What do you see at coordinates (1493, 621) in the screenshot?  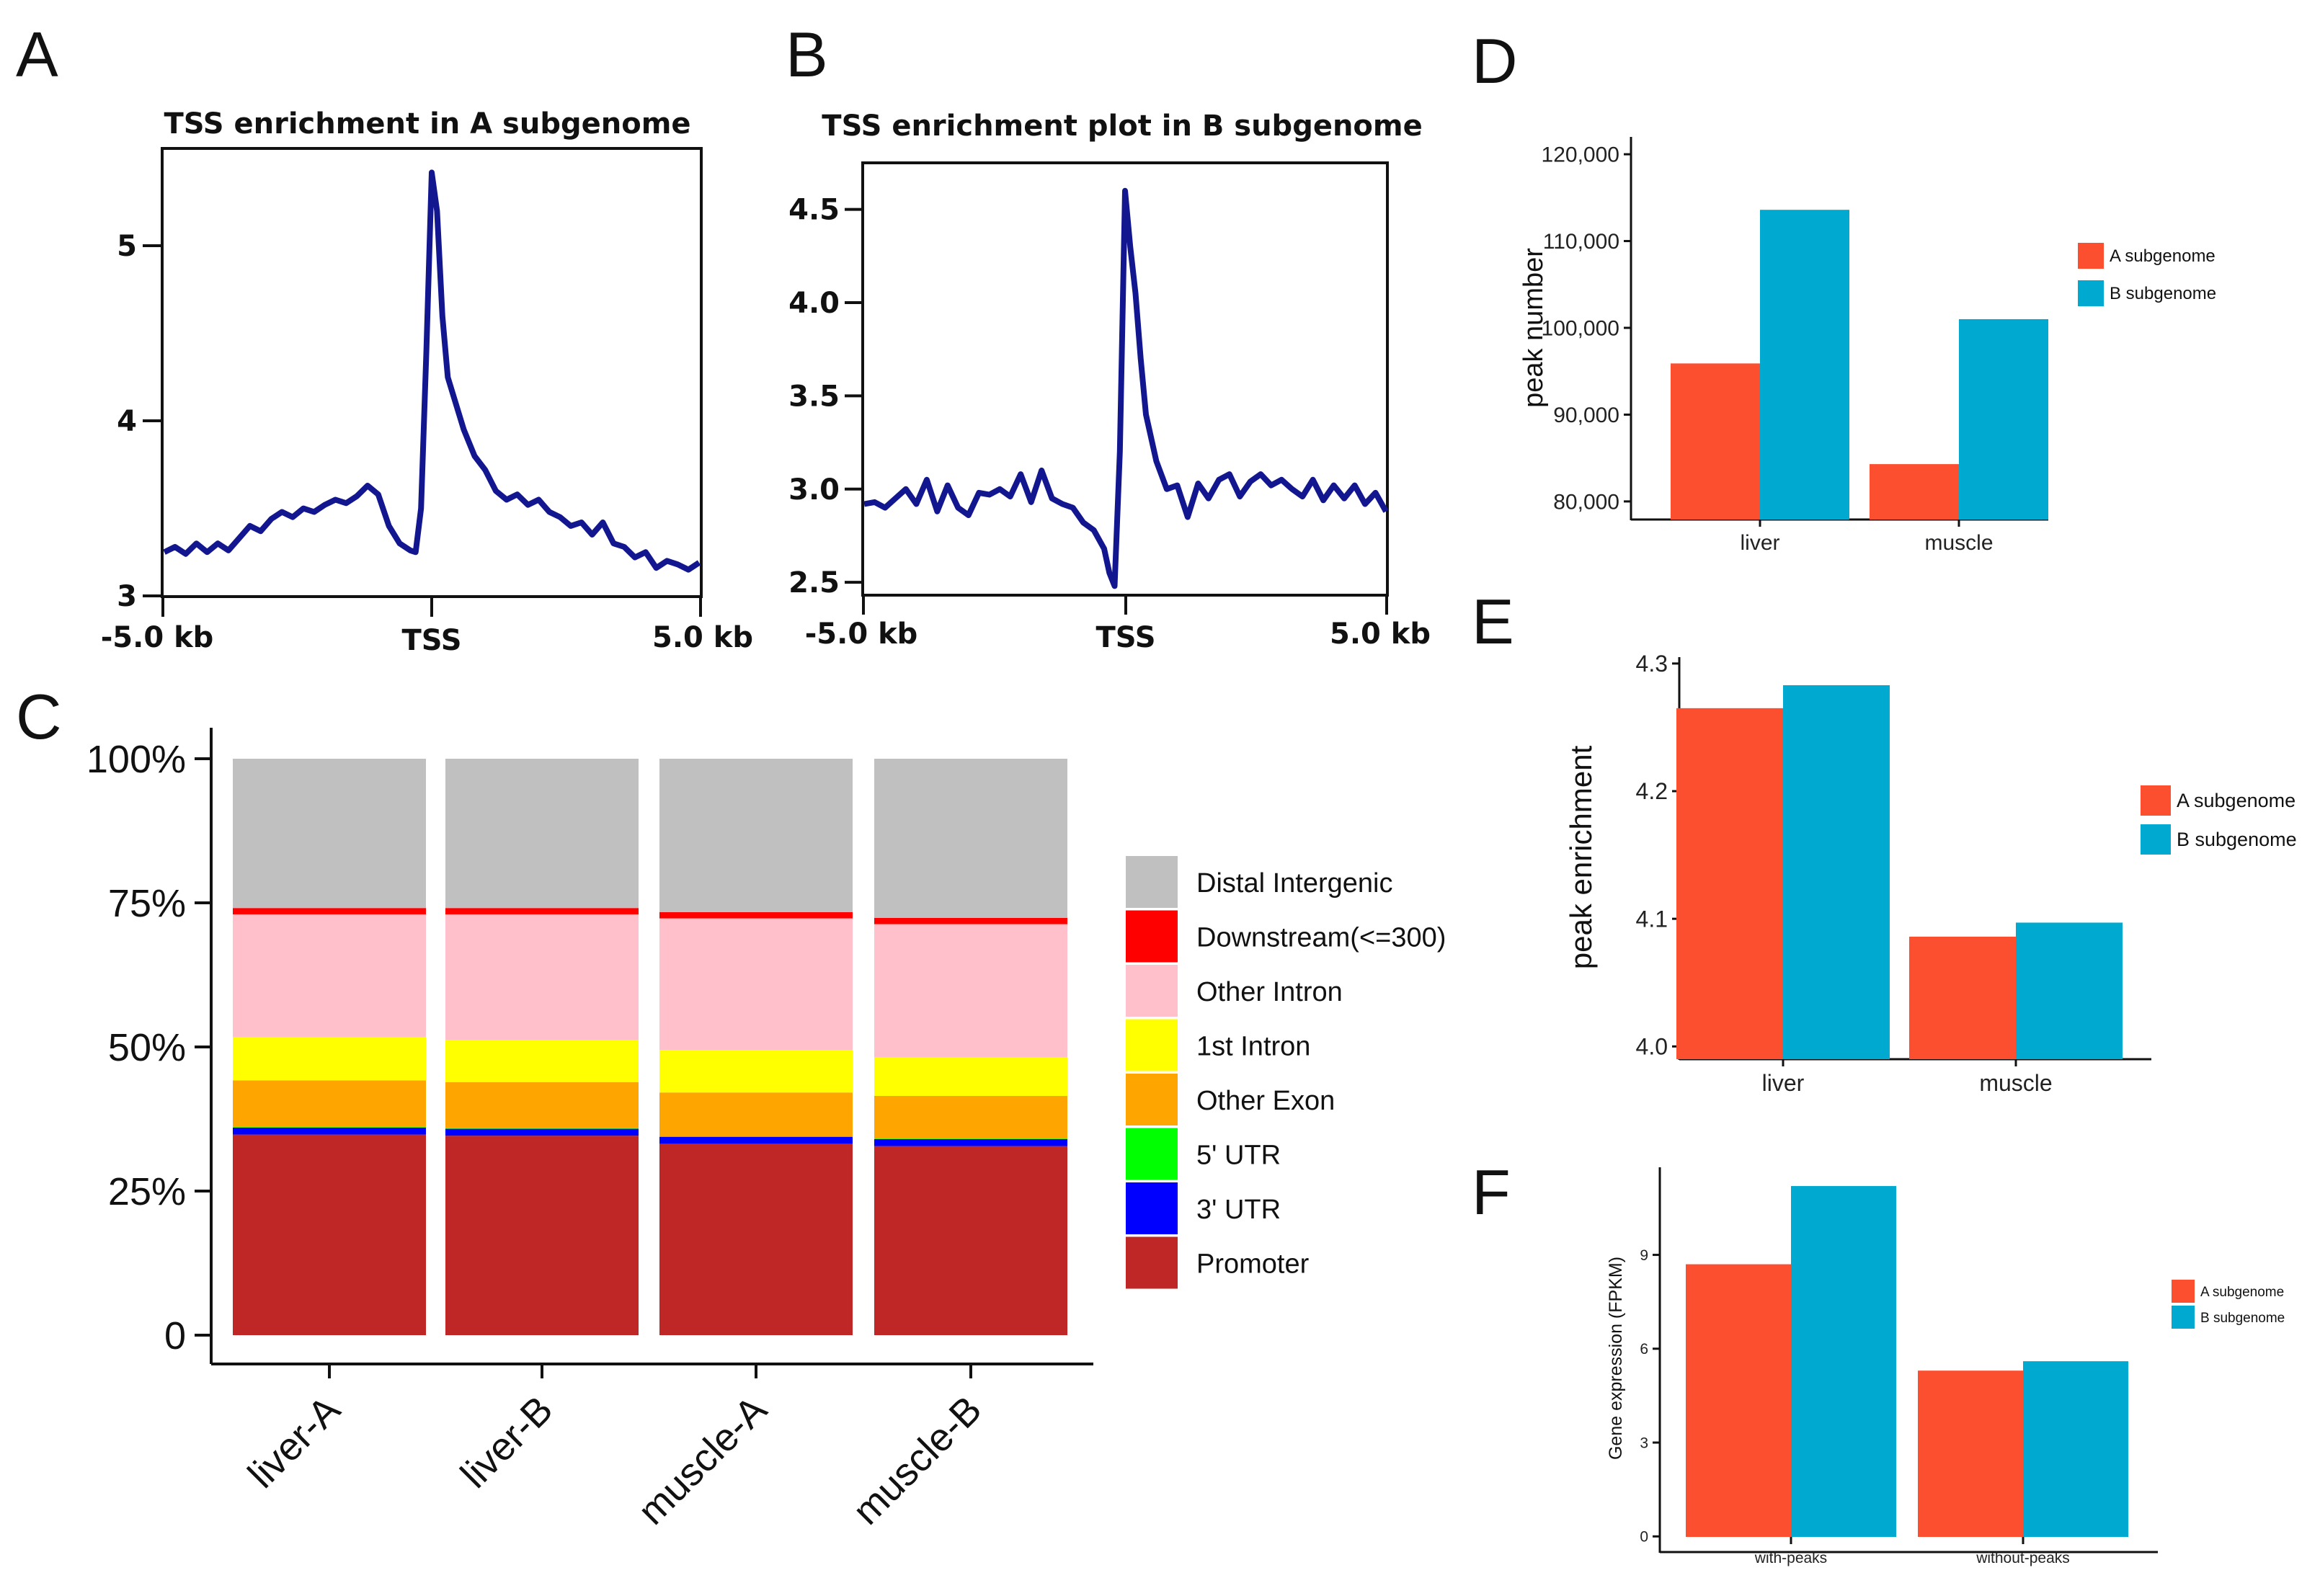 I see `panel-letter-e: E` at bounding box center [1493, 621].